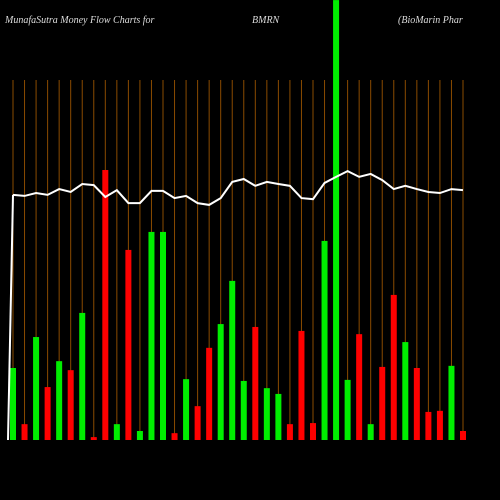 The height and width of the screenshot is (500, 500). What do you see at coordinates (10, 317) in the screenshot?
I see `line-lead` at bounding box center [10, 317].